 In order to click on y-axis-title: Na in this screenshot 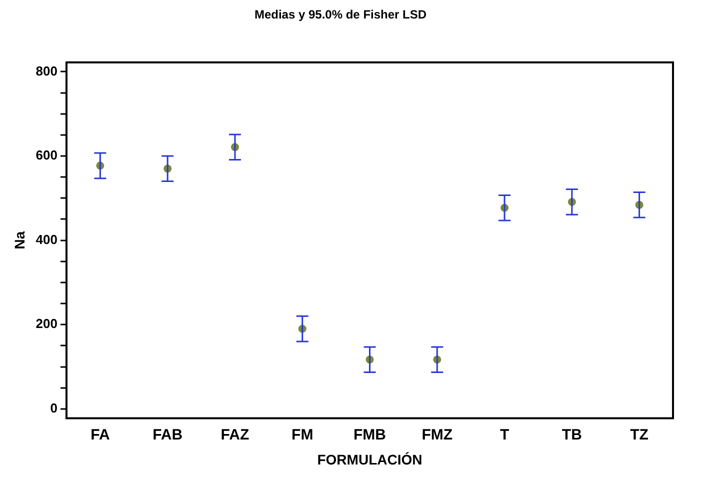, I will do `click(19, 240)`.